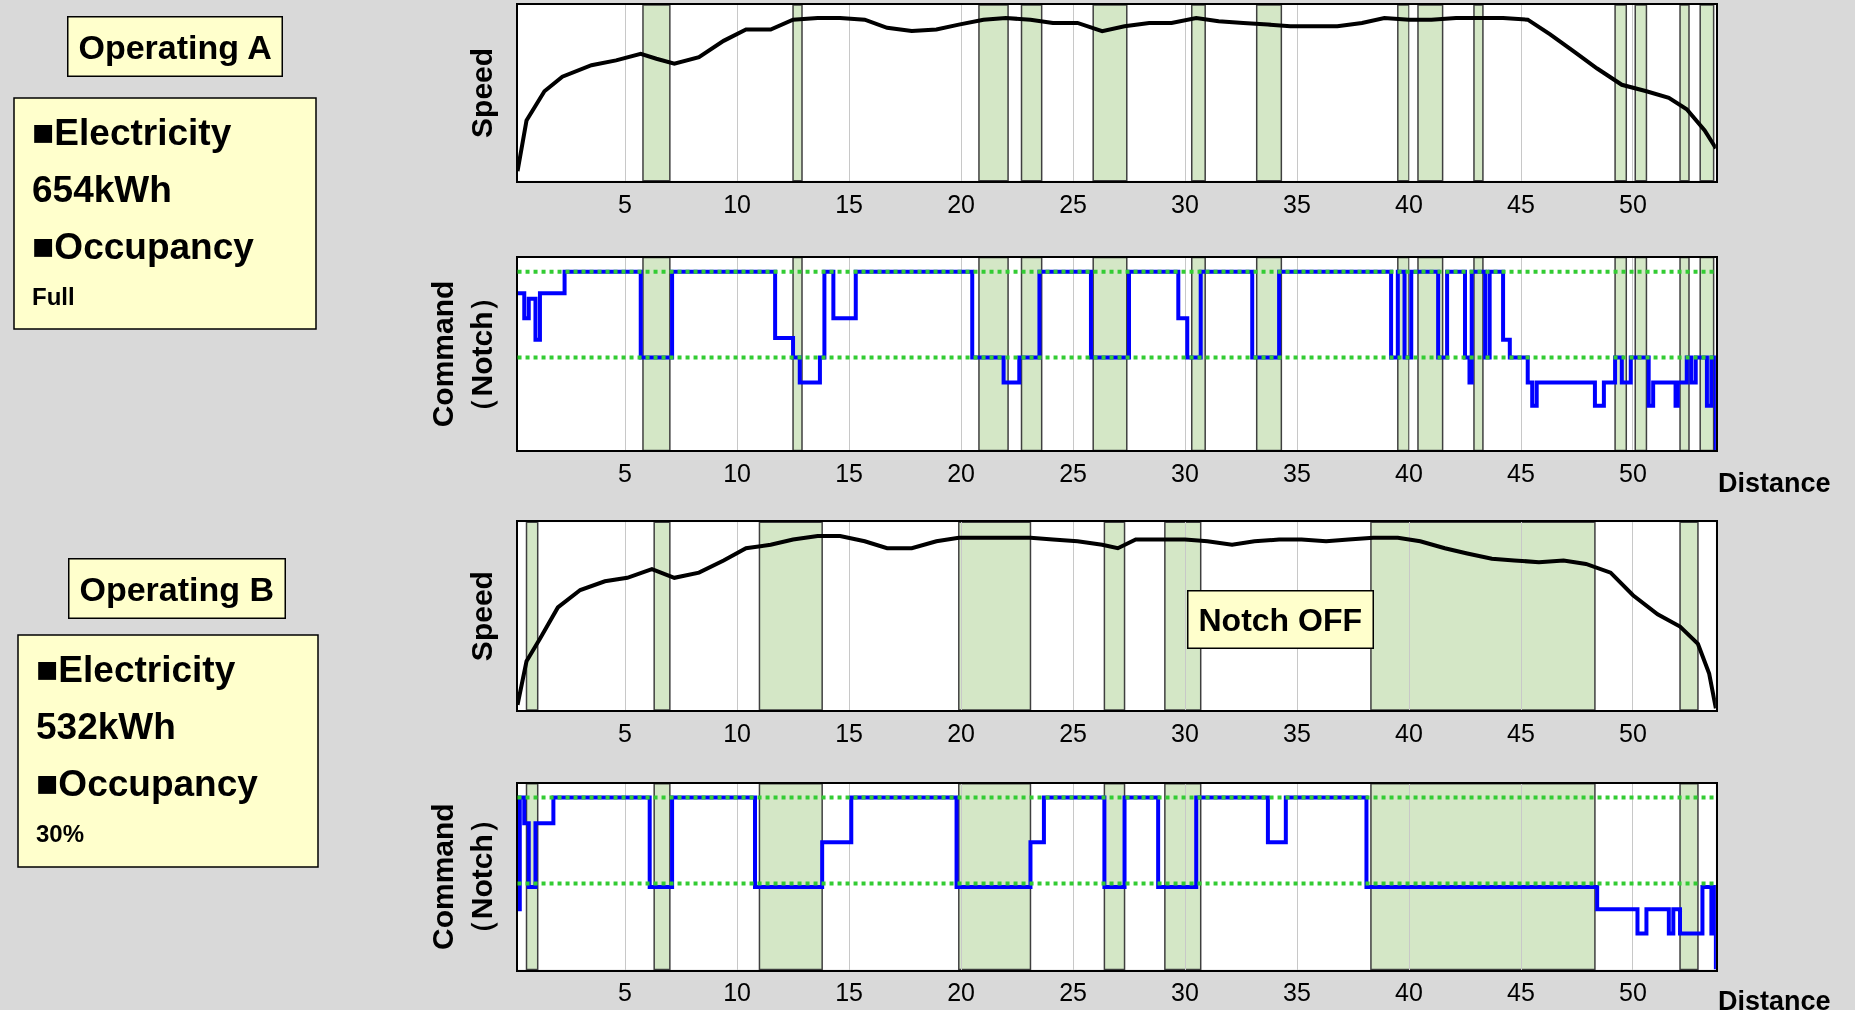 This screenshot has height=1010, width=1855. What do you see at coordinates (175, 46) in the screenshot?
I see `text: Operating A` at bounding box center [175, 46].